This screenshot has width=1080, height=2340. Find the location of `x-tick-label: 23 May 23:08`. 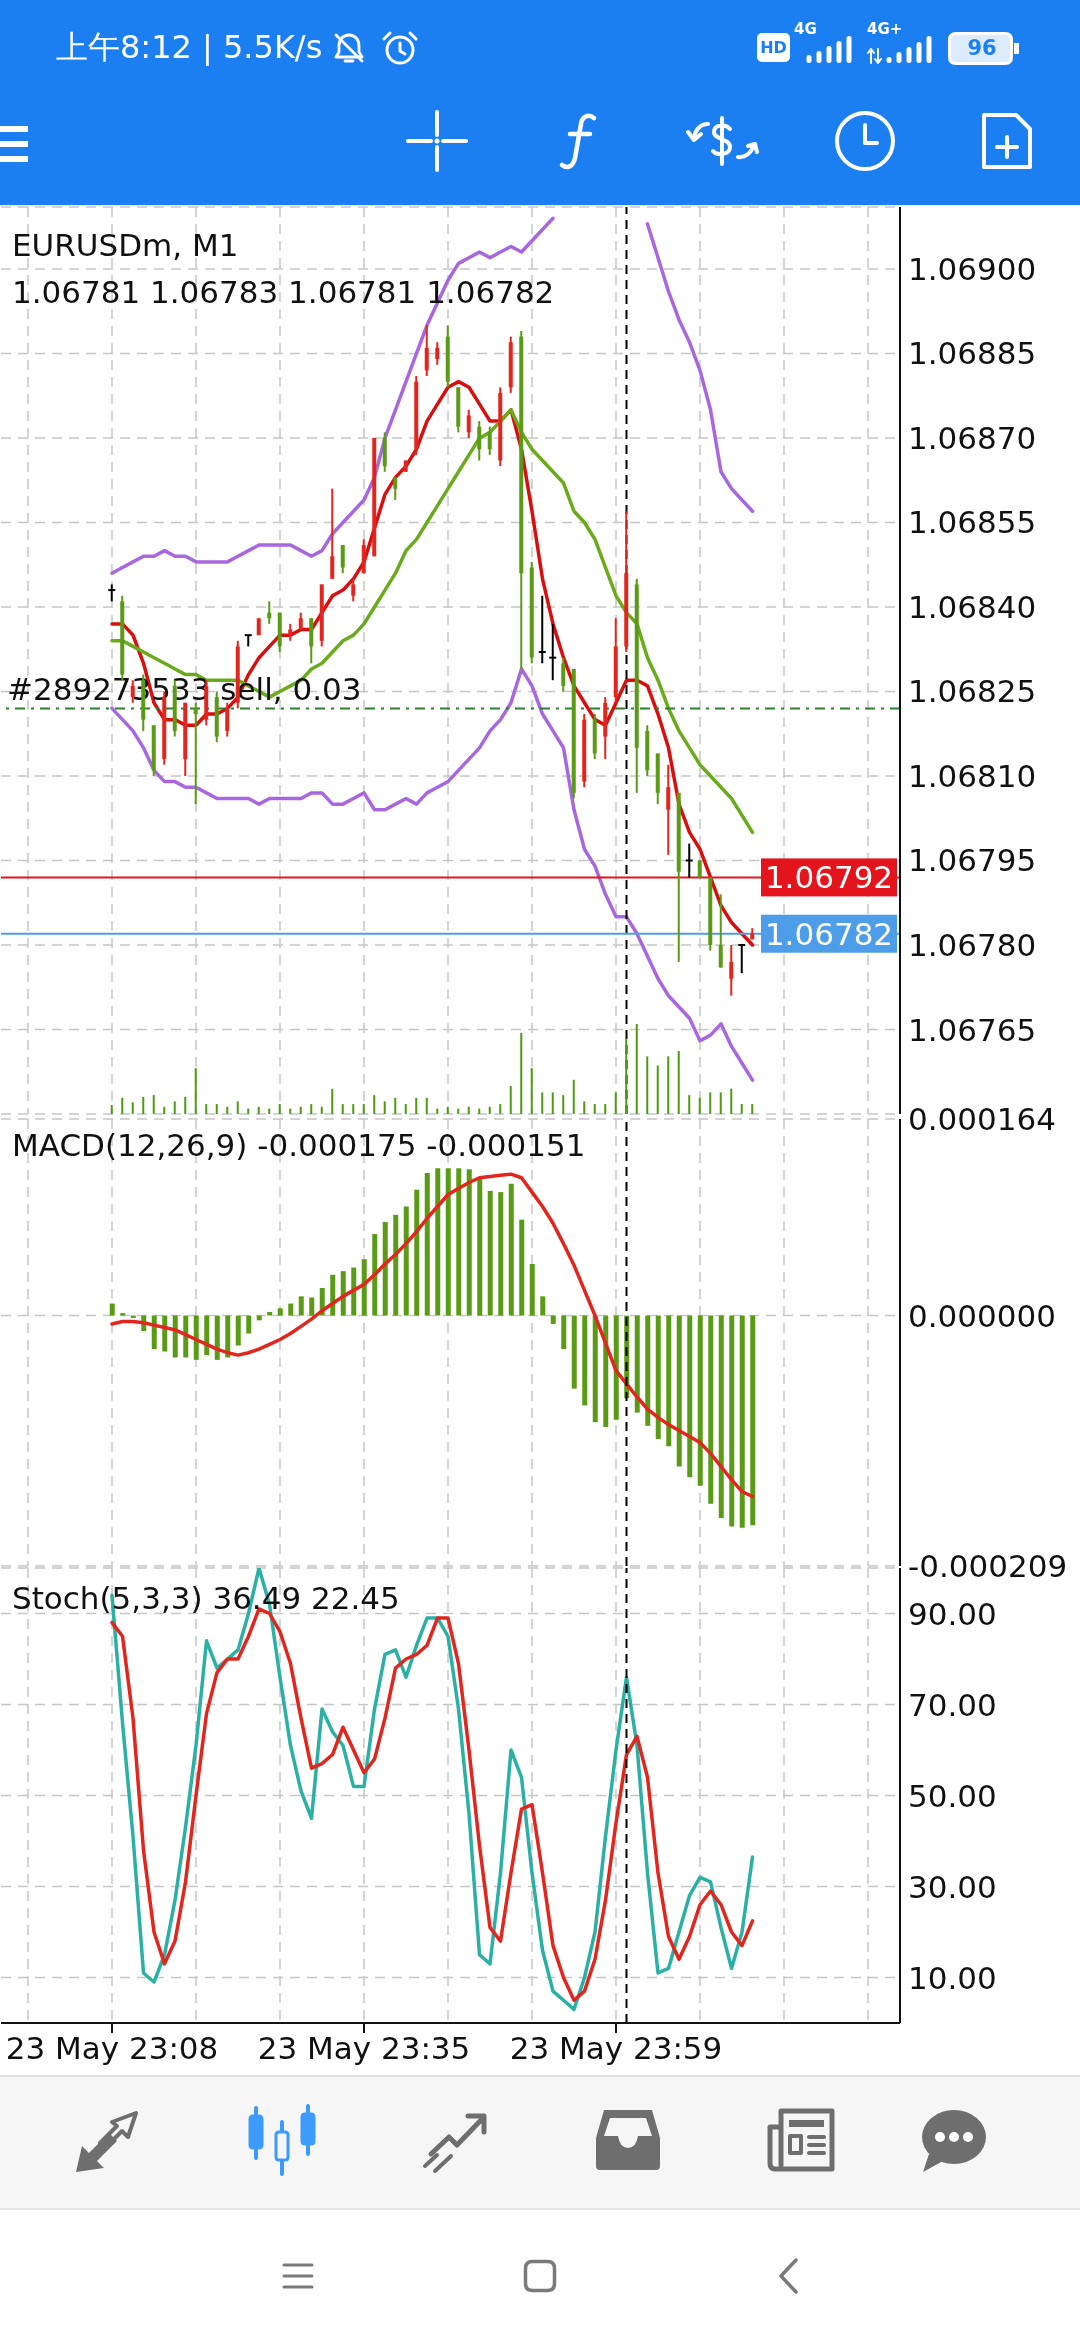

x-tick-label: 23 May 23:08 is located at coordinates (112, 2048).